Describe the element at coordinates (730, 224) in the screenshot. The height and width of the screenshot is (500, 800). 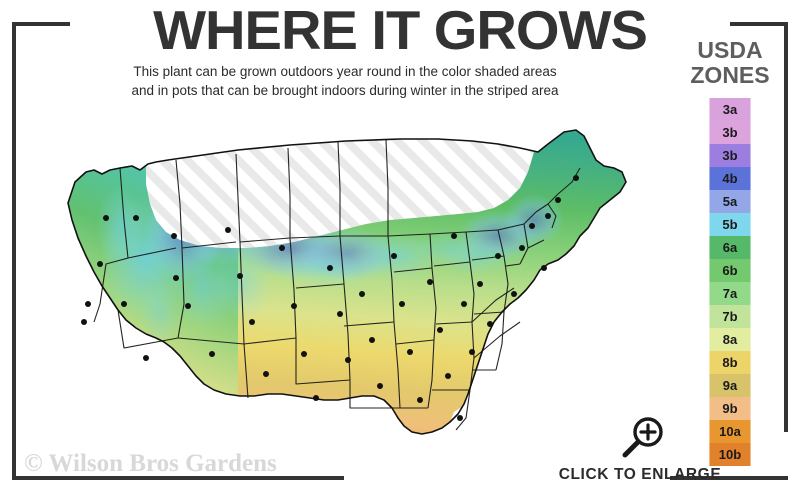
I see `usda-zone-swatch-5b: 5b` at that location.